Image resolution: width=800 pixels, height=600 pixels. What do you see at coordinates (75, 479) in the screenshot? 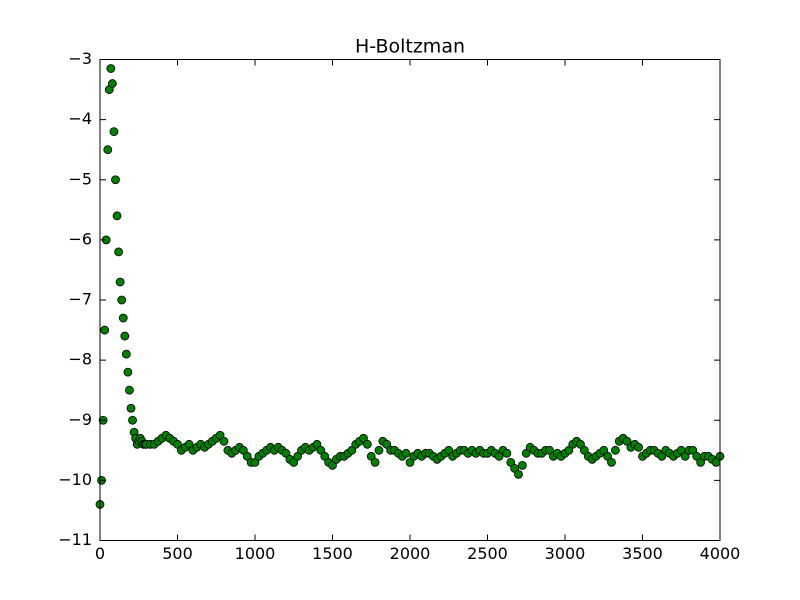
I see `y-tick-label: −10` at bounding box center [75, 479].